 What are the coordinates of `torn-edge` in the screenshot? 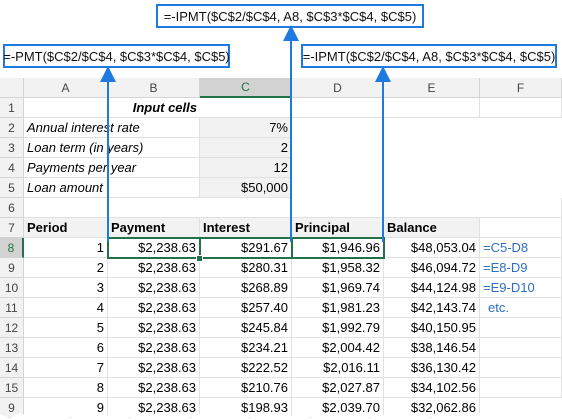 It's located at (281, 416).